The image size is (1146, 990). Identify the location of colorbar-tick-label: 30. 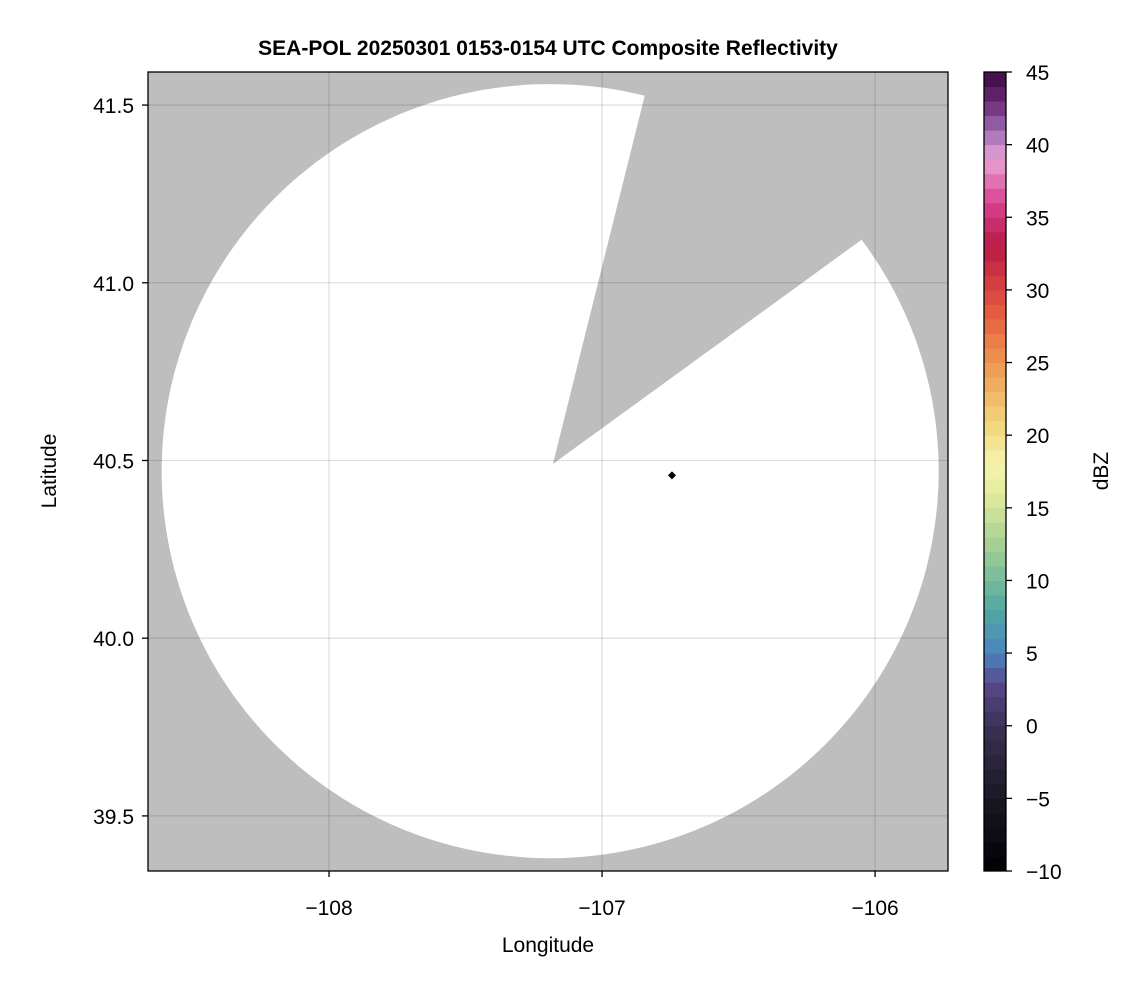
(1037, 291).